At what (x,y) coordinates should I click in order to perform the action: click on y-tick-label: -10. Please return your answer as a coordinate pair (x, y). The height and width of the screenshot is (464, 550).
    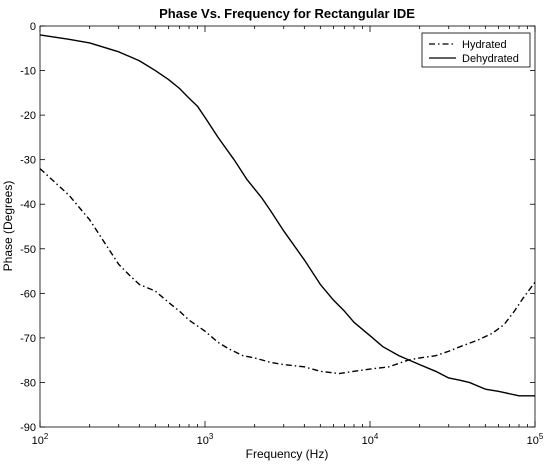
    Looking at the image, I should click on (28, 72).